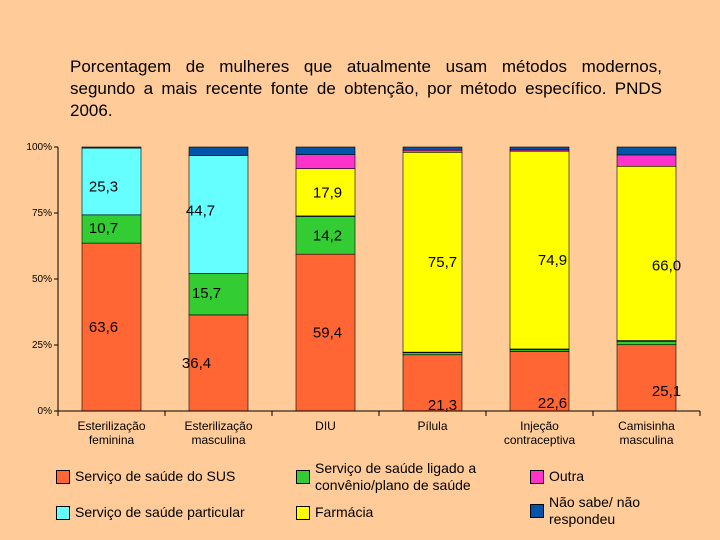 This screenshot has height=540, width=720. I want to click on data-label: 74,9, so click(552, 260).